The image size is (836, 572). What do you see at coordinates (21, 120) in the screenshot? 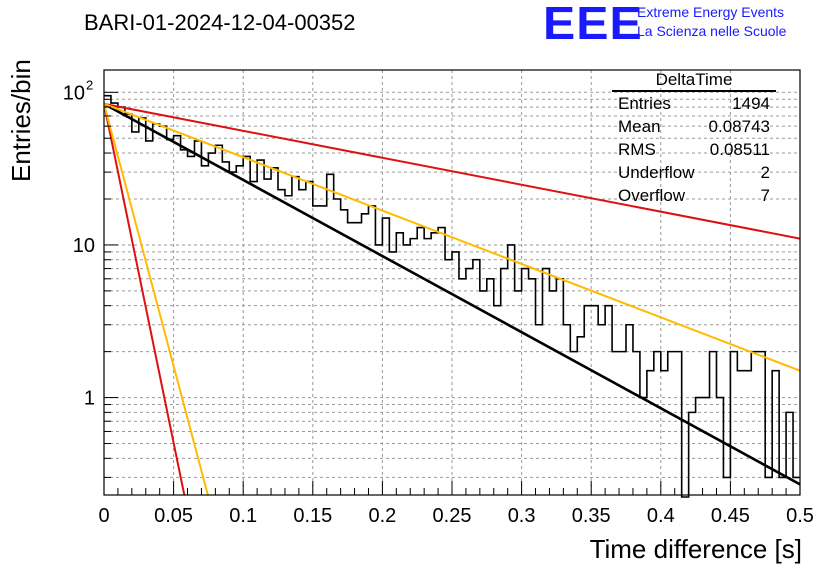
I see `y-axis-label: Entries/bin` at bounding box center [21, 120].